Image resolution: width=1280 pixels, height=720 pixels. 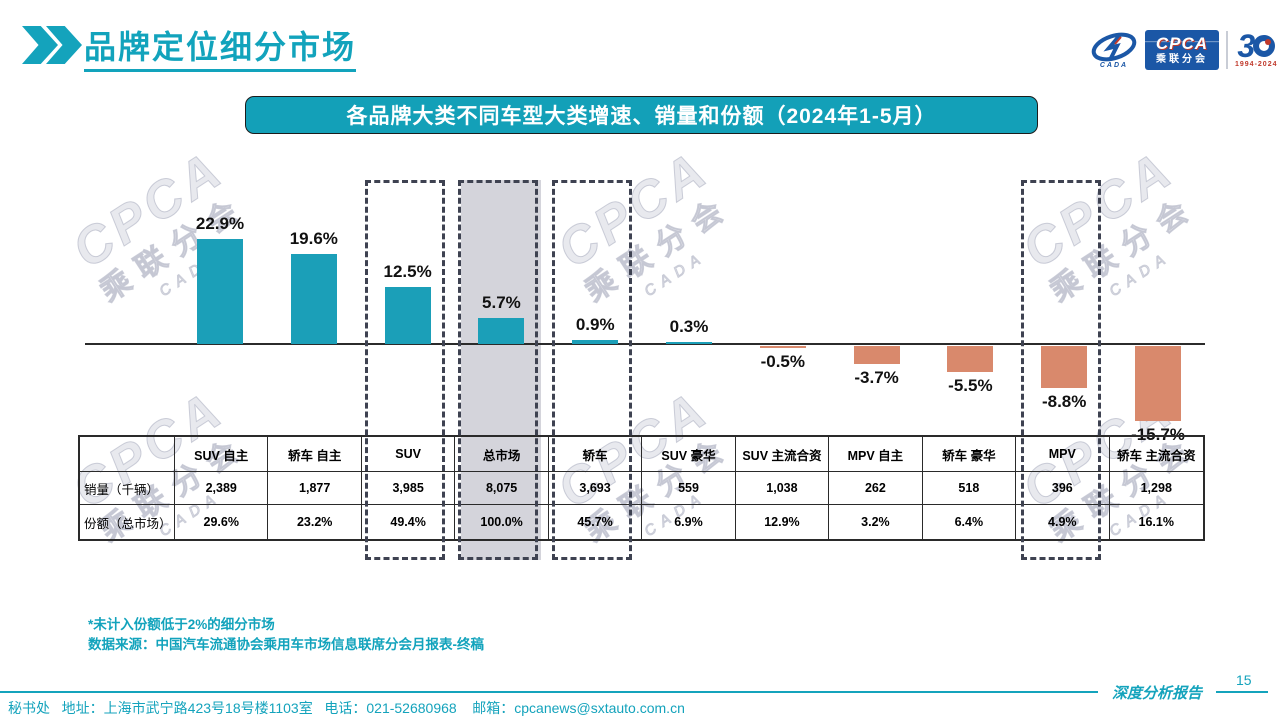 What do you see at coordinates (1264, 45) in the screenshot?
I see `anniversary-ring-icon` at bounding box center [1264, 45].